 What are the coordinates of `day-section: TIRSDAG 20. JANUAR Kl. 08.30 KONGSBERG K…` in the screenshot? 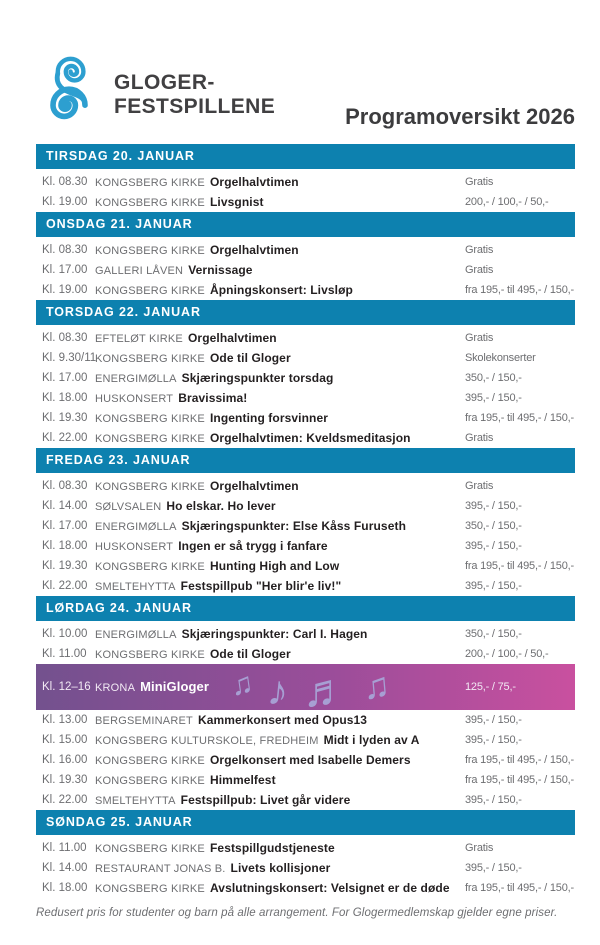 It's located at (305, 178).